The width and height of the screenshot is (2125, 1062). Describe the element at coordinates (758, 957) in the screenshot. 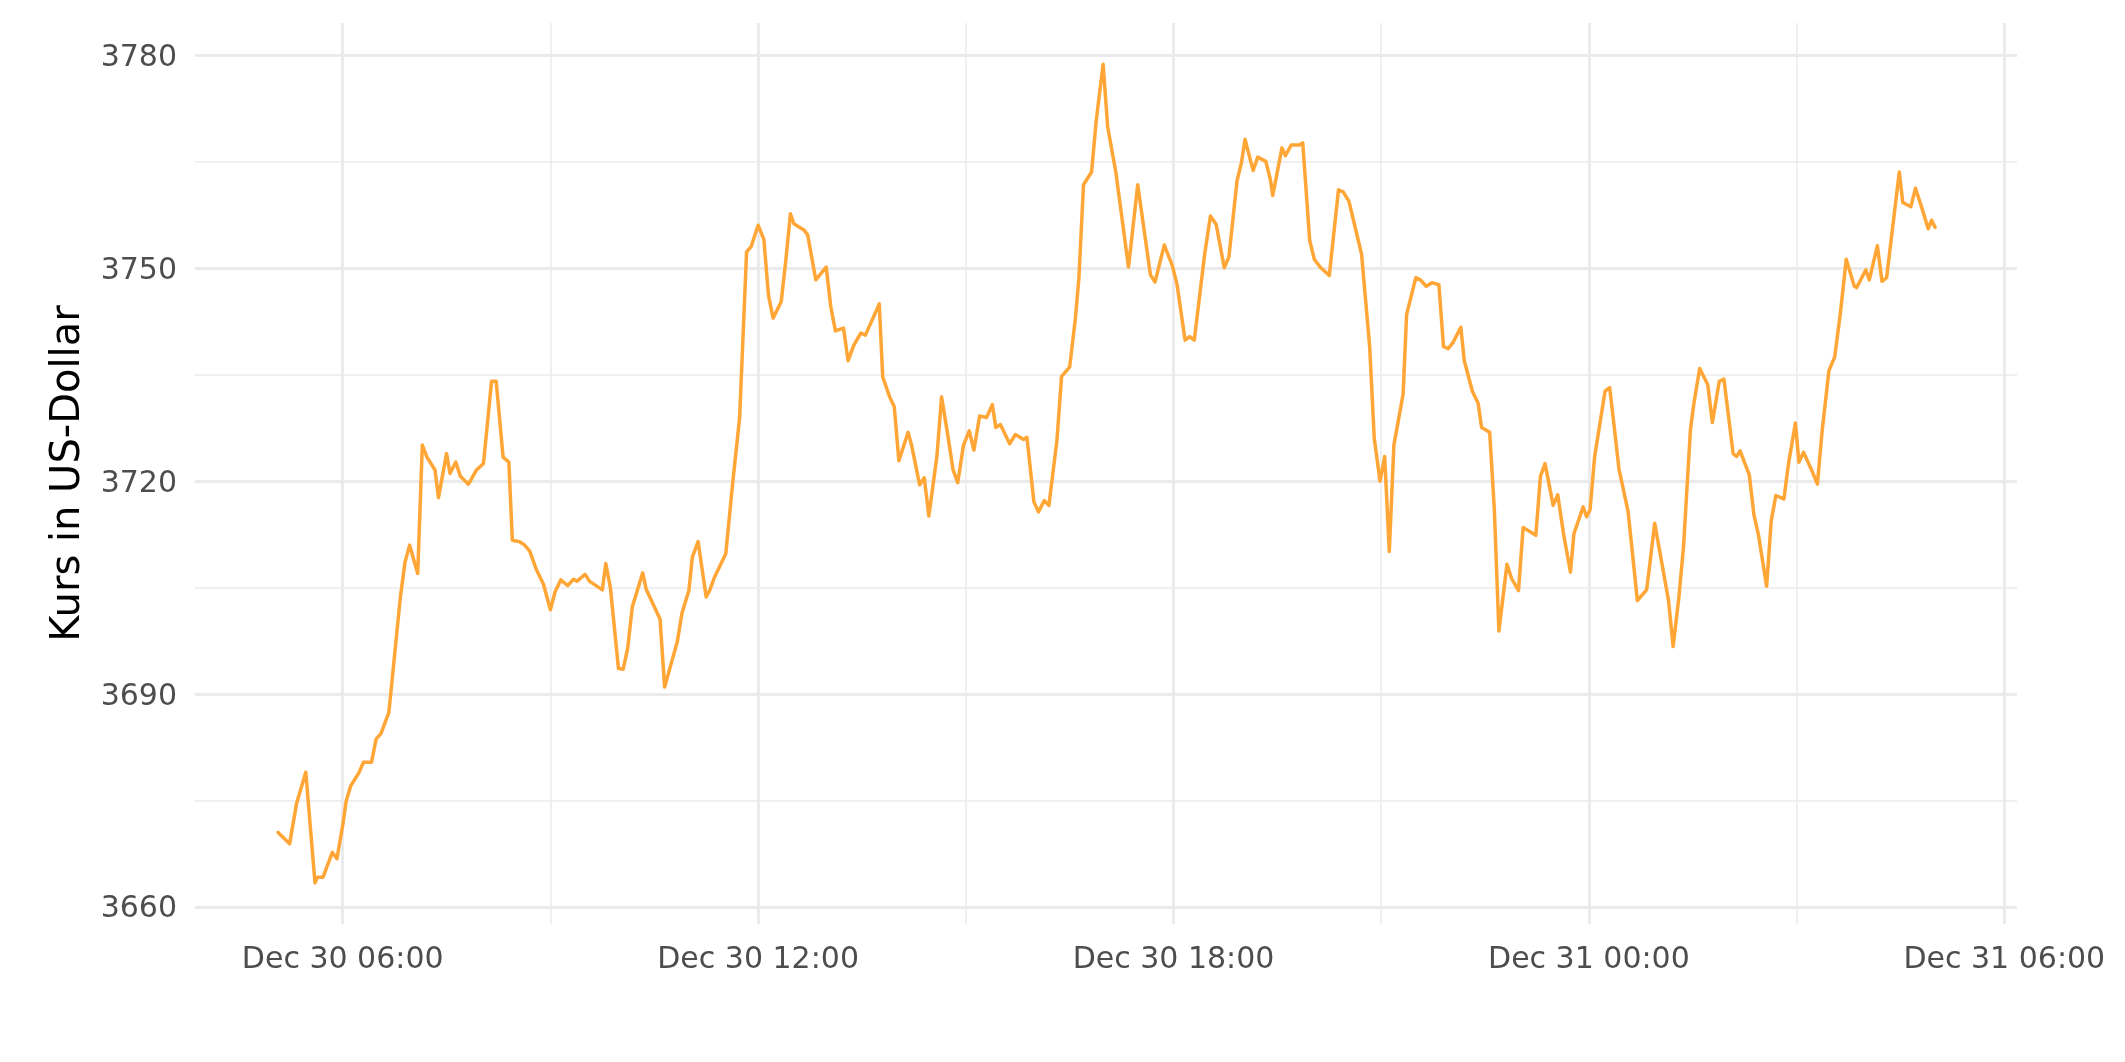

I see `x-tick-label: Dec 30 12:00` at that location.